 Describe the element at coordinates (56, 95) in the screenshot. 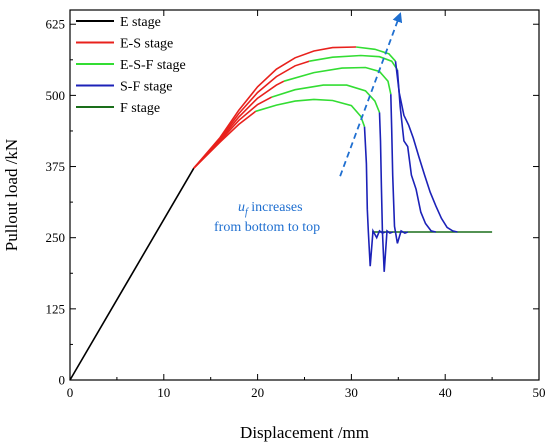

I see `y-tick-label: 500` at that location.